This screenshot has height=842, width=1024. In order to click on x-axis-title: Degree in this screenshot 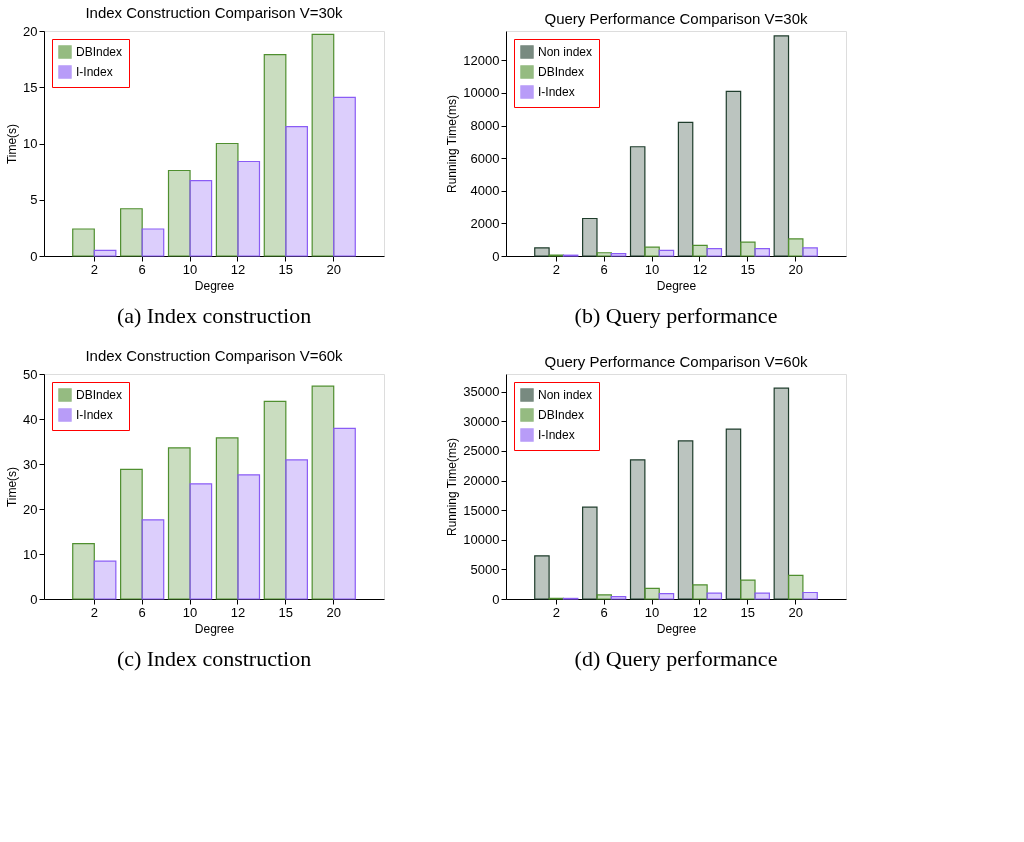, I will do `click(676, 628)`.